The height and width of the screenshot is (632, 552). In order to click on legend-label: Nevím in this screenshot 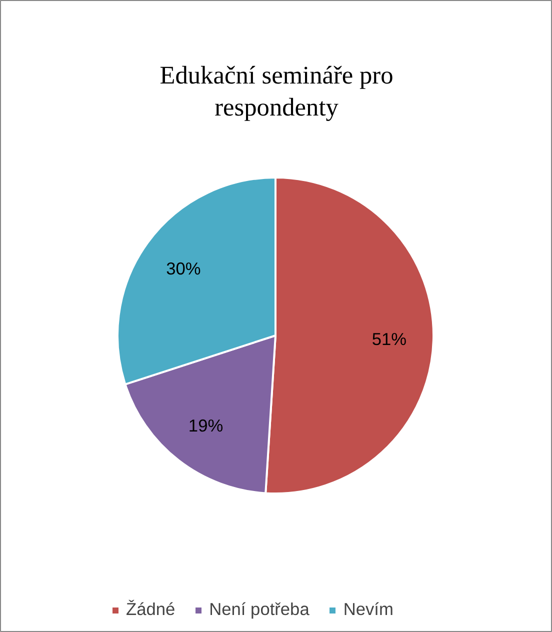, I will do `click(368, 609)`.